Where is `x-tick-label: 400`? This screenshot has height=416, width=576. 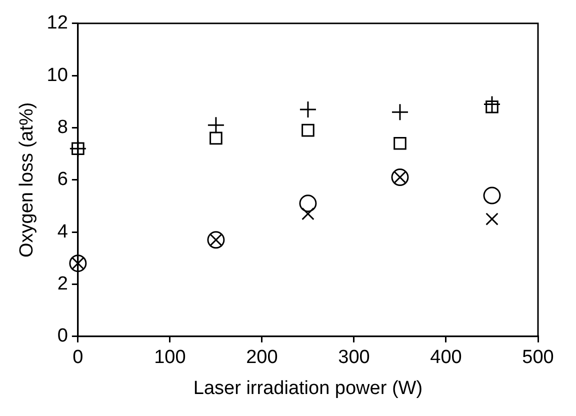 x-tick-label: 400 is located at coordinates (446, 357).